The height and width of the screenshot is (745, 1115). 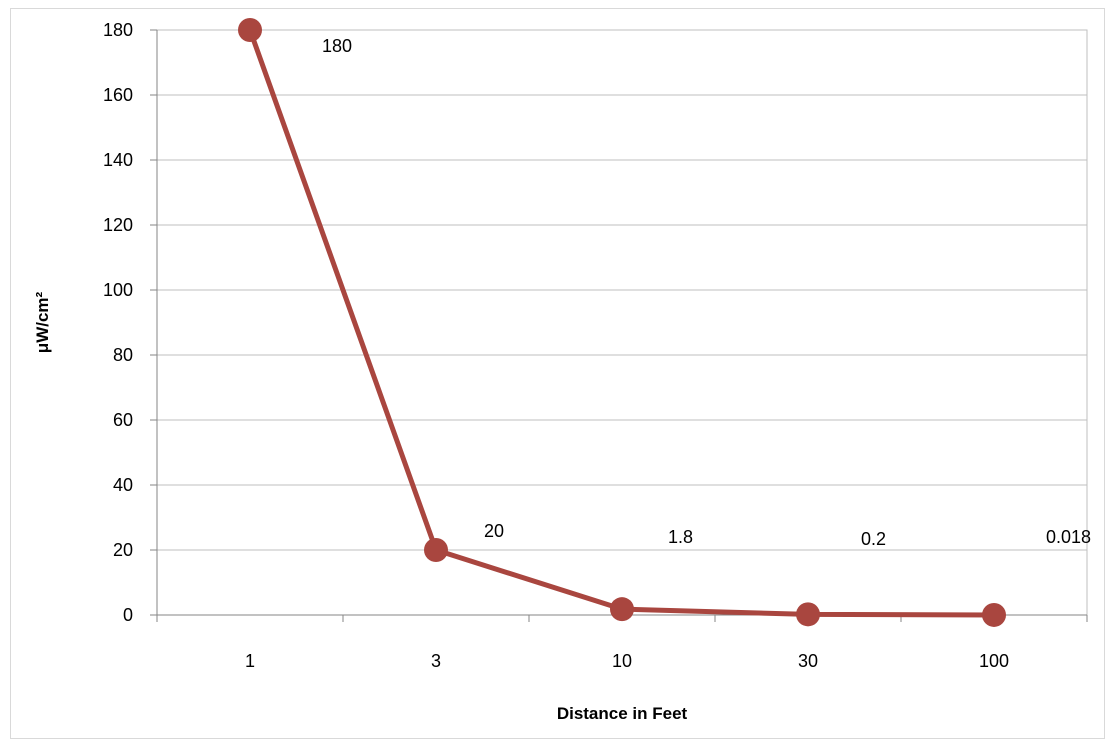 What do you see at coordinates (680, 537) in the screenshot?
I see `data-label: 1.8` at bounding box center [680, 537].